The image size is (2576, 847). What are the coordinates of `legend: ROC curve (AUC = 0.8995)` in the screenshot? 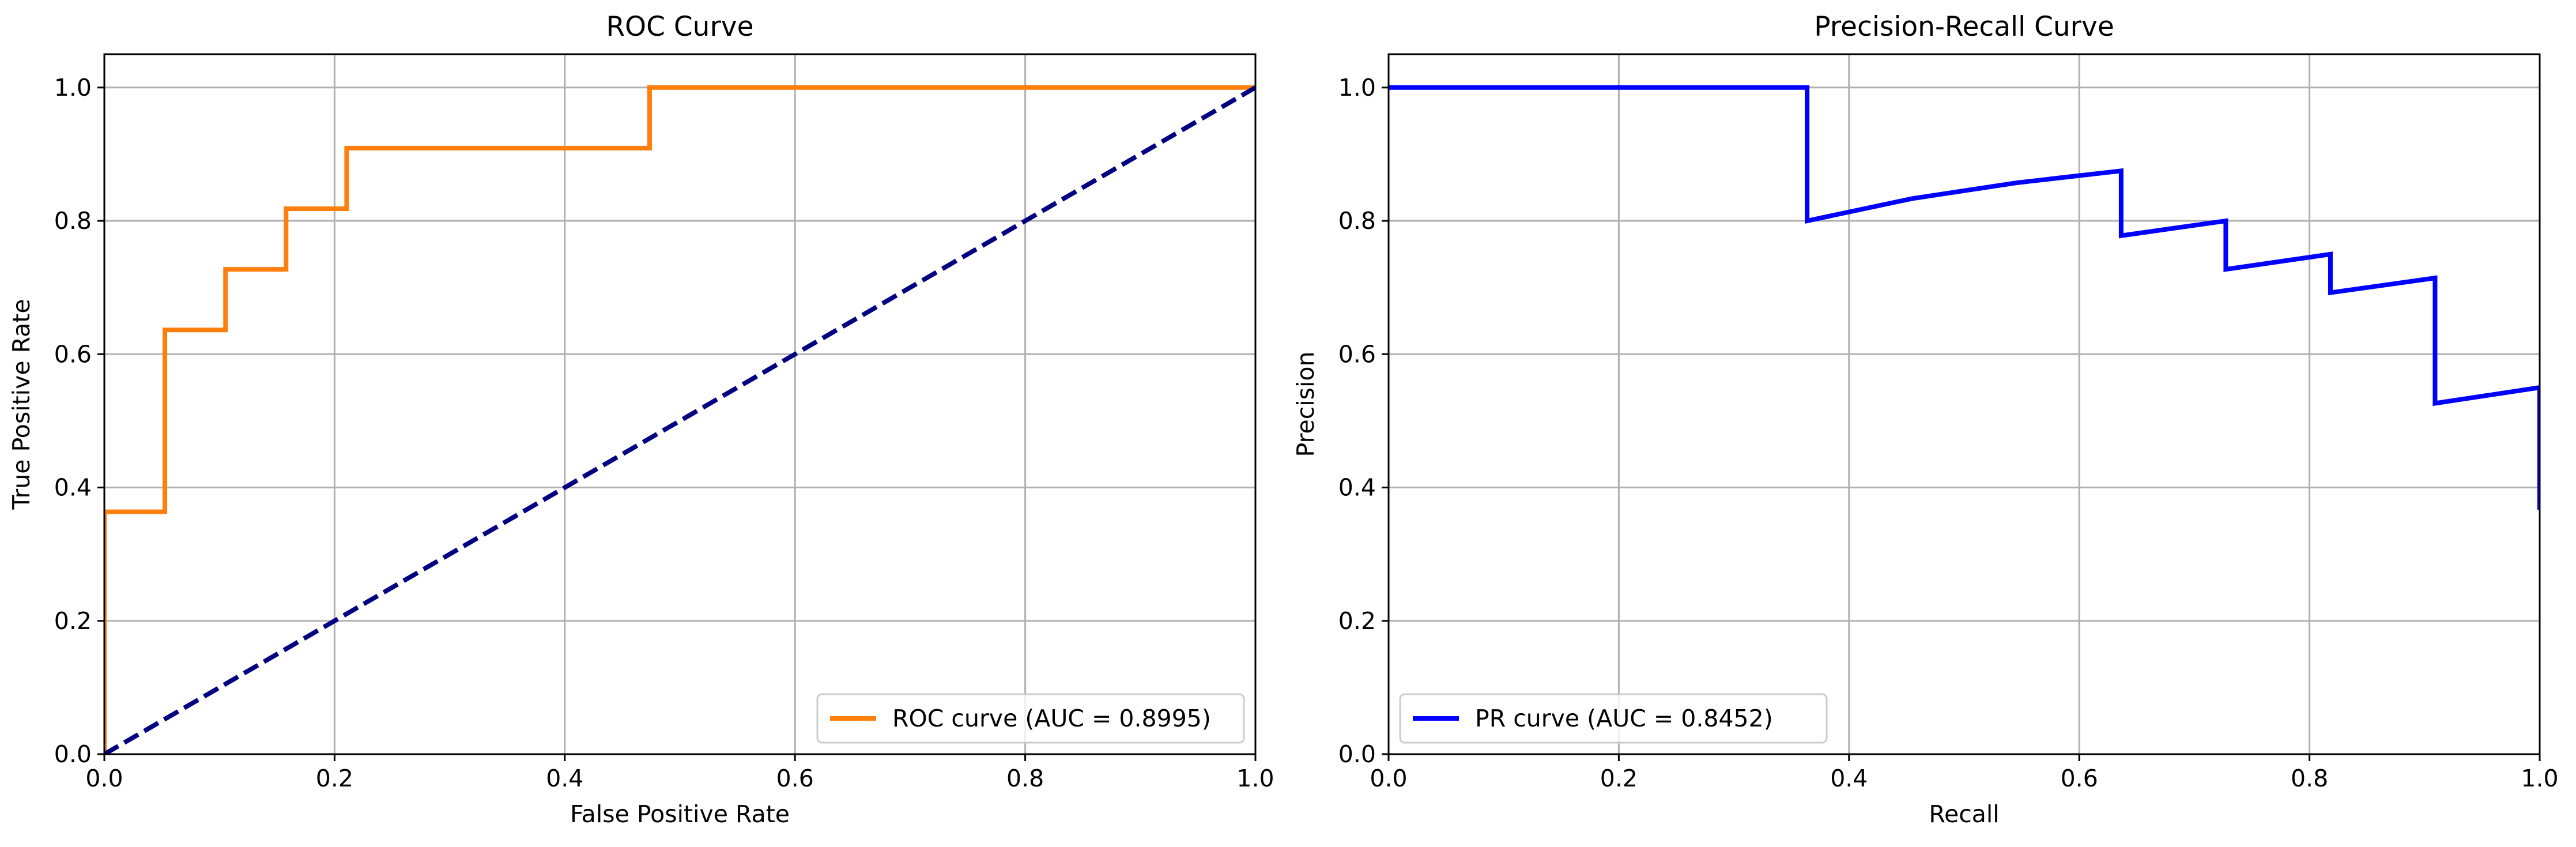 It's located at (1030, 718).